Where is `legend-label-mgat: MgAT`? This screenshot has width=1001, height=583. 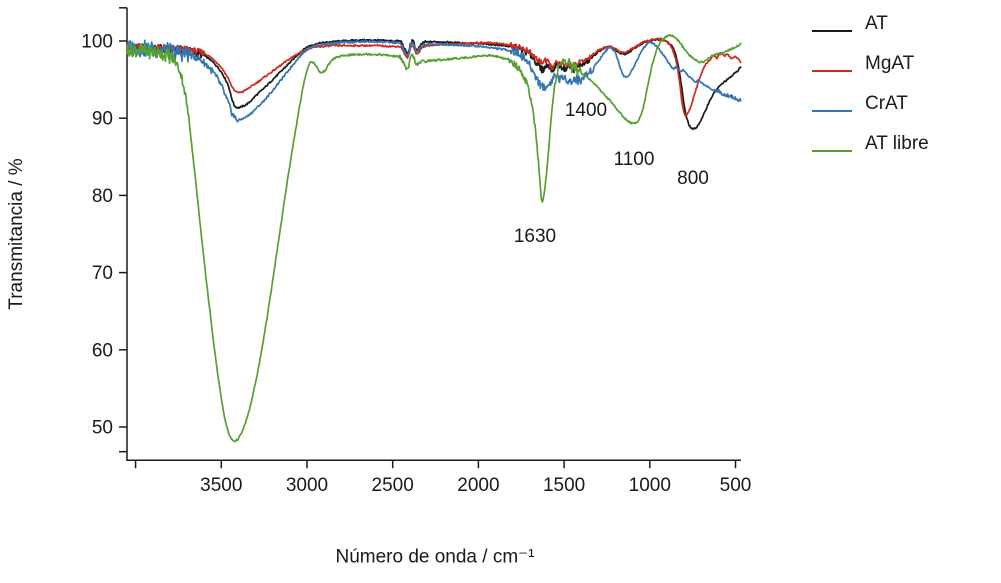 legend-label-mgat: MgAT is located at coordinates (890, 63).